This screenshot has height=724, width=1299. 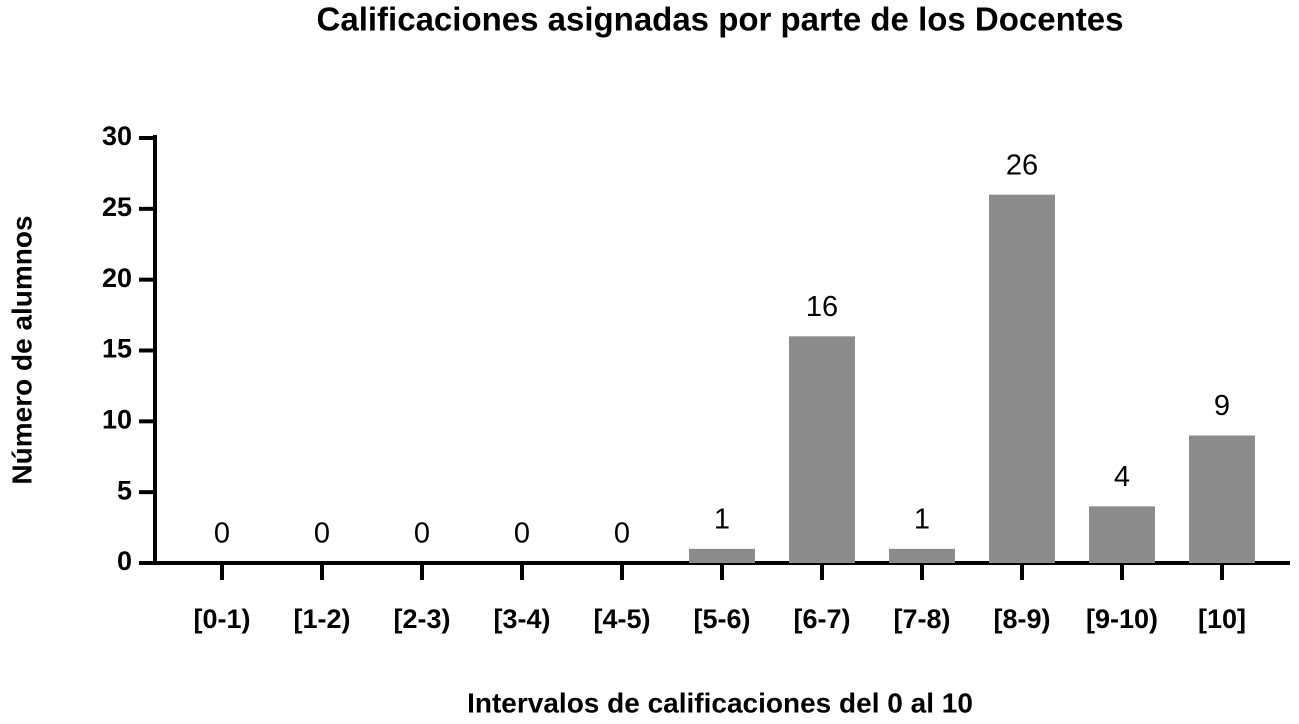 I want to click on y-tick-label: 5, so click(x=124, y=490).